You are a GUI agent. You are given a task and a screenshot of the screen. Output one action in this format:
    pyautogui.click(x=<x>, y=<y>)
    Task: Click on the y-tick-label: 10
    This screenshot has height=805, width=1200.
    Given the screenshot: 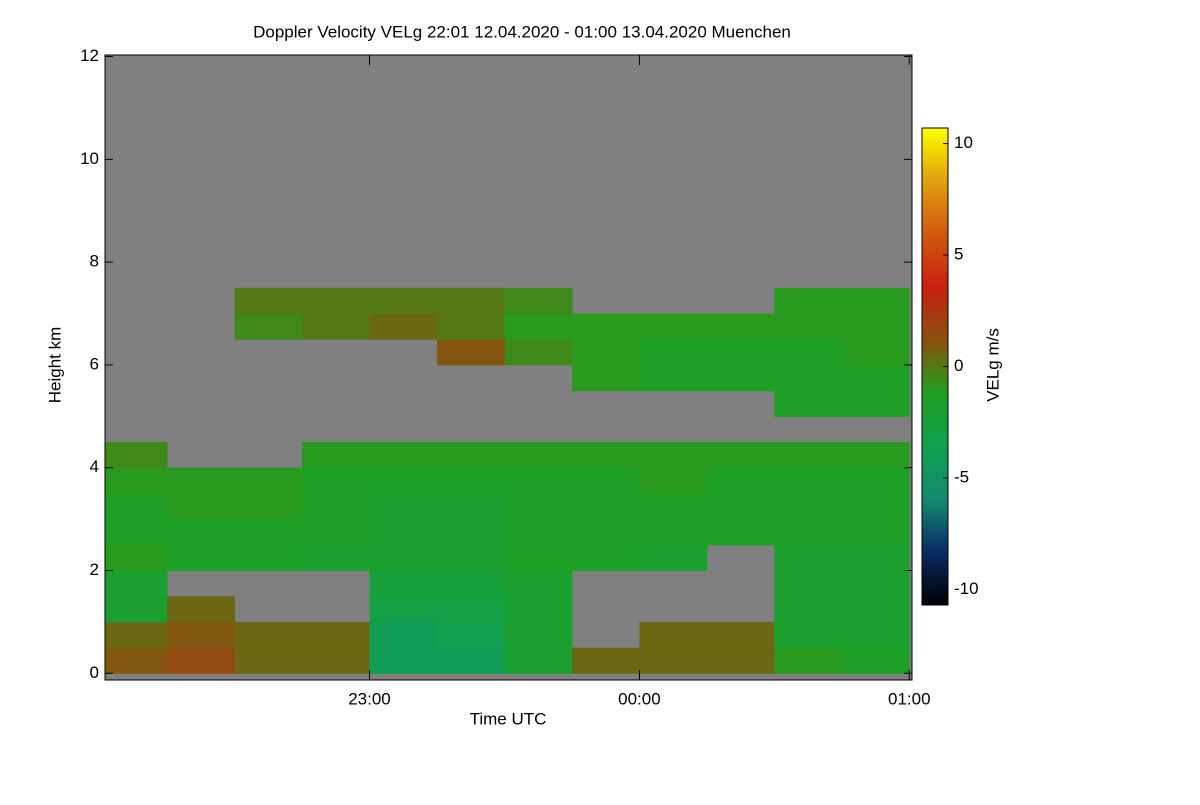 What is the action you would take?
    pyautogui.click(x=89, y=158)
    